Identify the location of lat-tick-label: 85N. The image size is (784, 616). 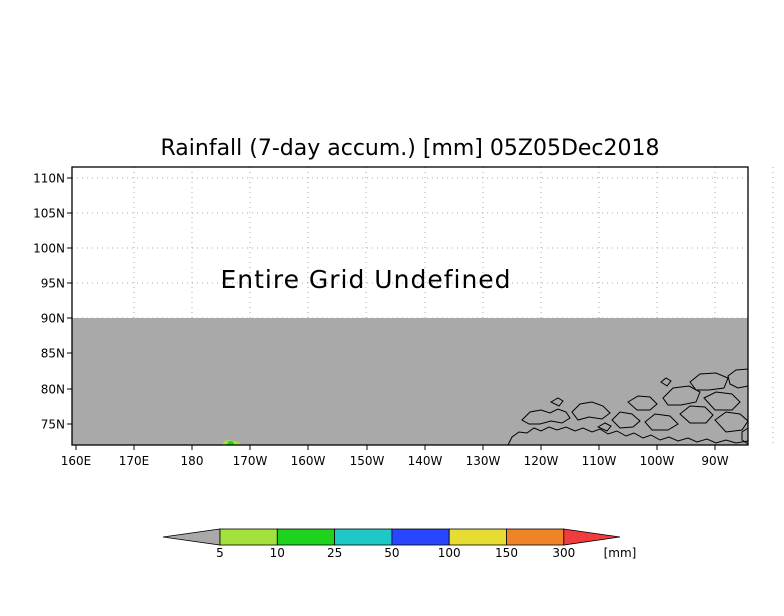
(53, 354).